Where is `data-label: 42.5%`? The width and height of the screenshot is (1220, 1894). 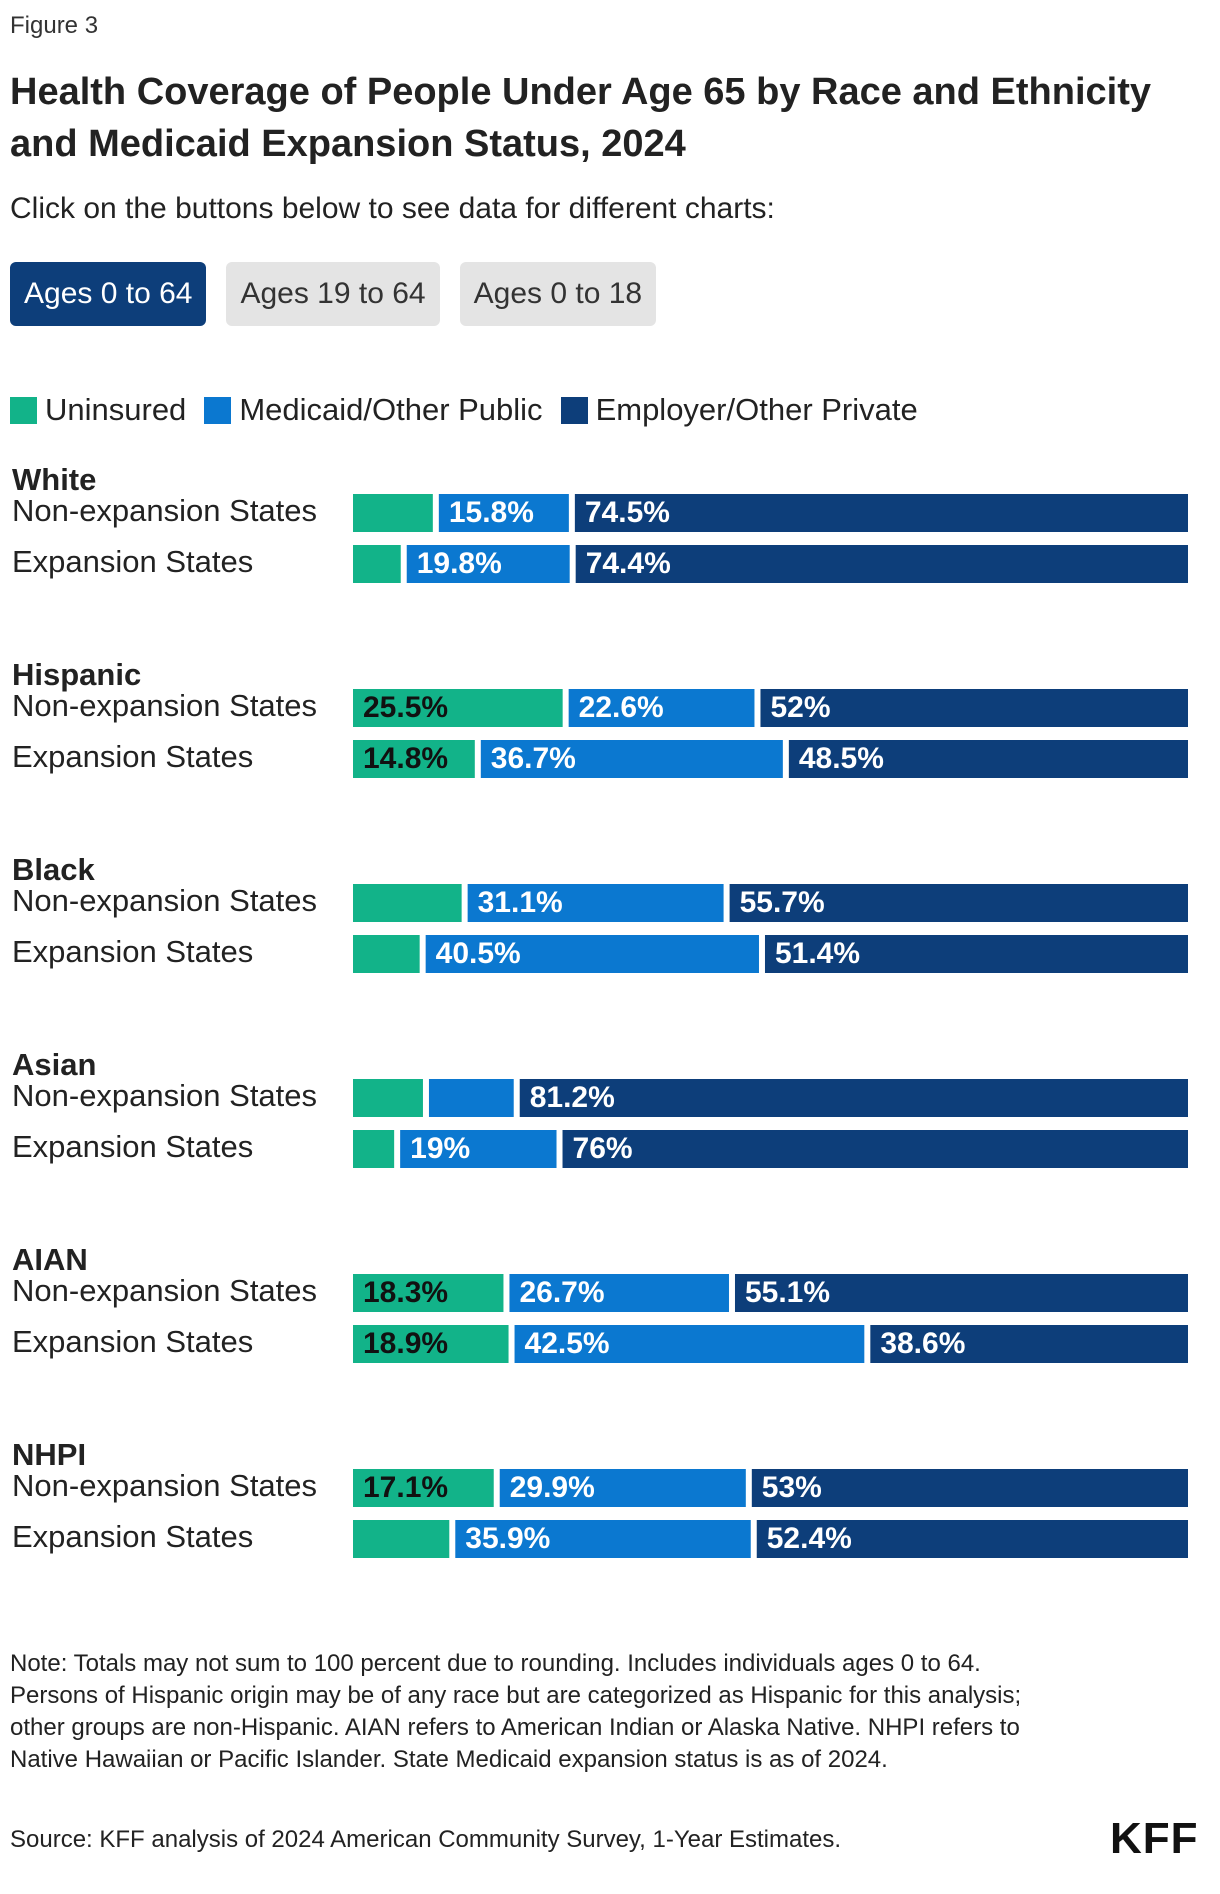 data-label: 42.5% is located at coordinates (567, 1343).